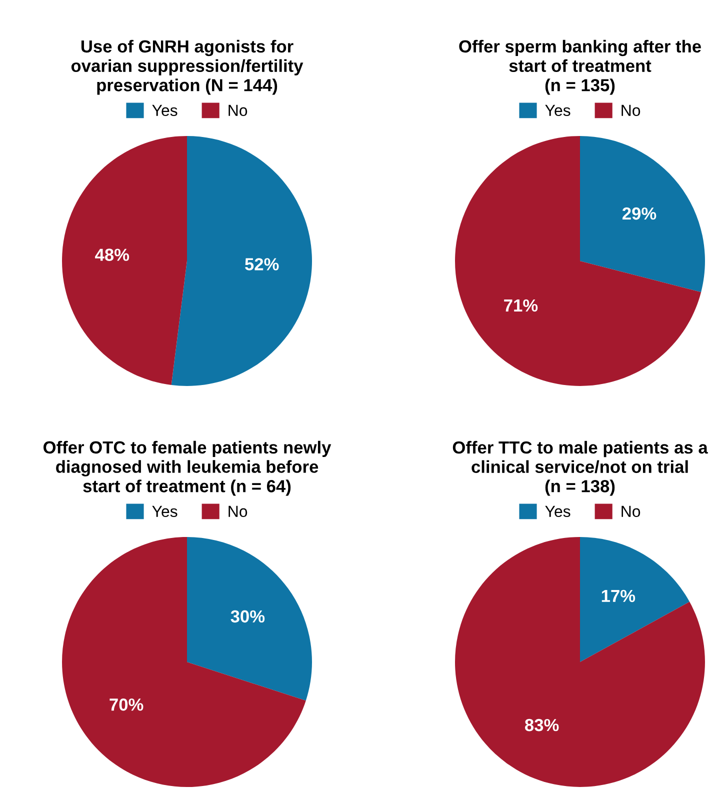 Image resolution: width=721 pixels, height=800 pixels. I want to click on data-label: 70%, so click(127, 704).